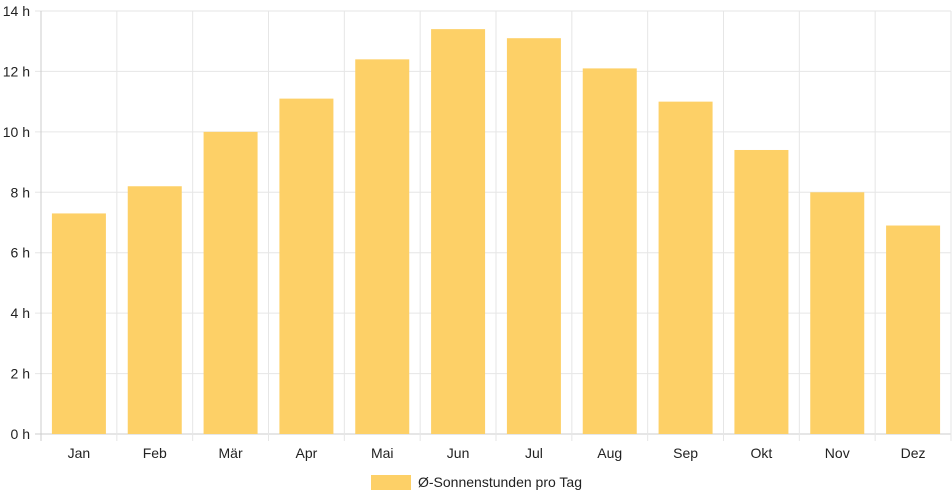  I want to click on y-tick-label: 12 h, so click(16, 71).